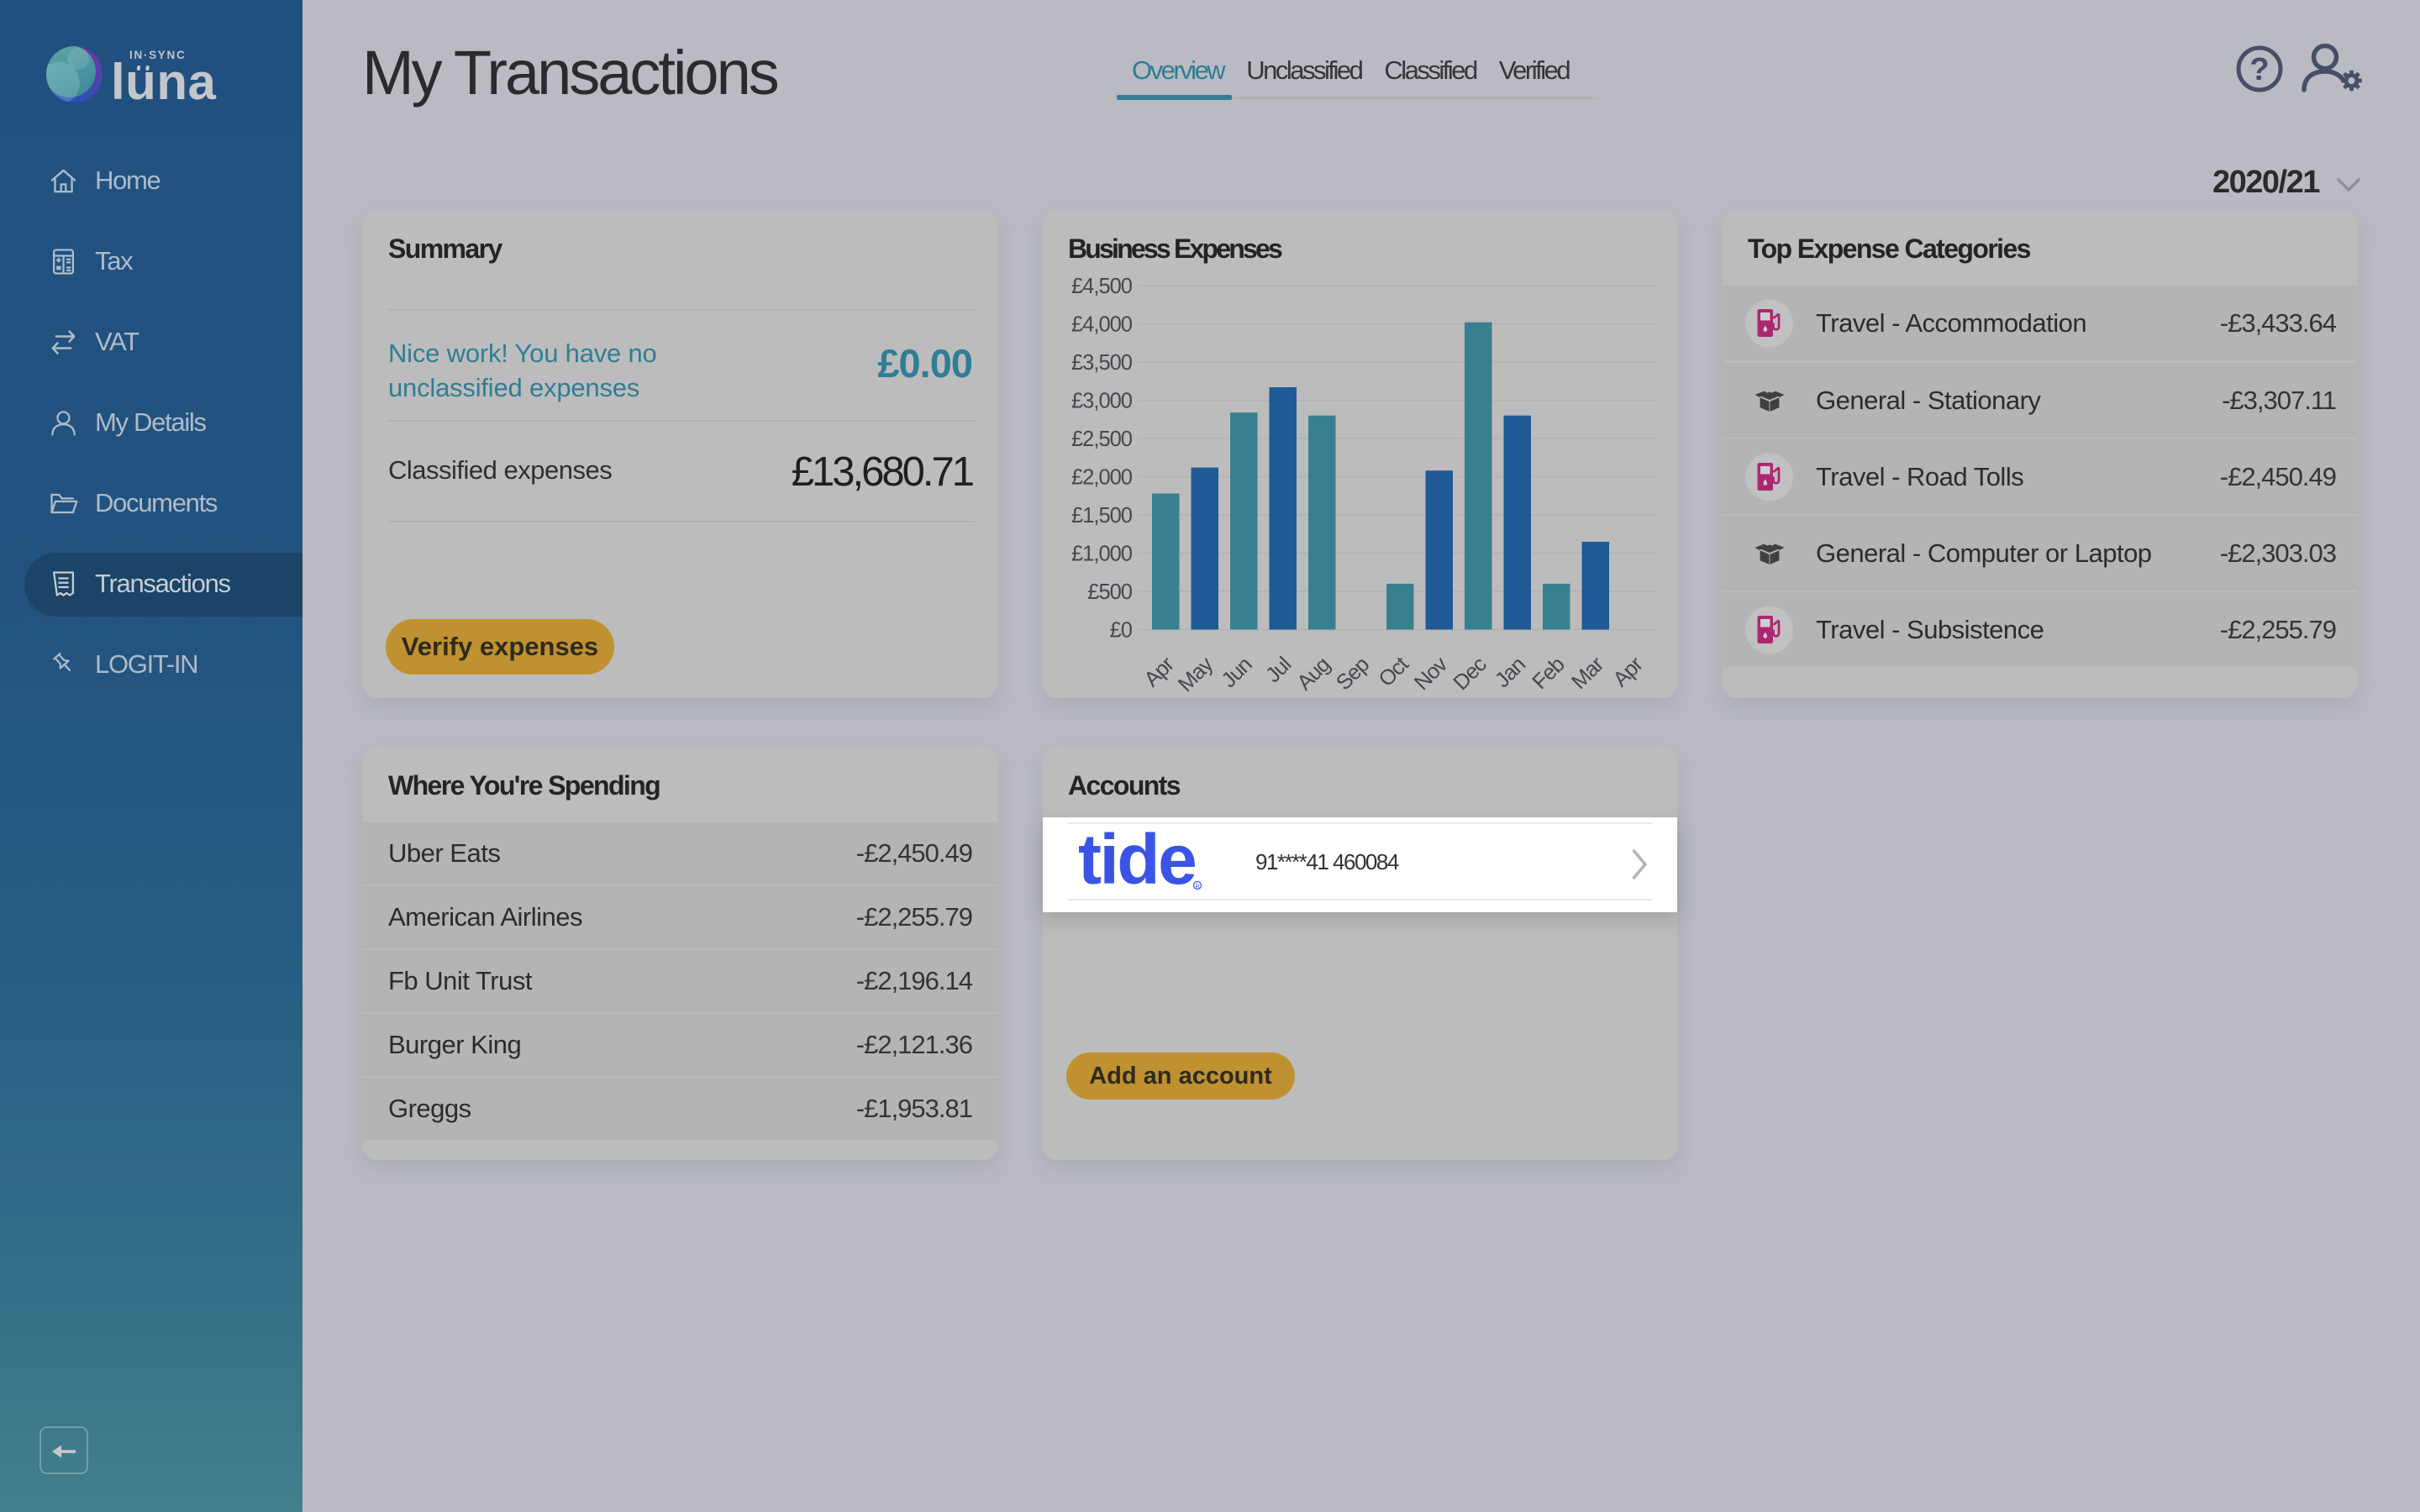  What do you see at coordinates (1102, 401) in the screenshot?
I see `svg-text: £3,000` at bounding box center [1102, 401].